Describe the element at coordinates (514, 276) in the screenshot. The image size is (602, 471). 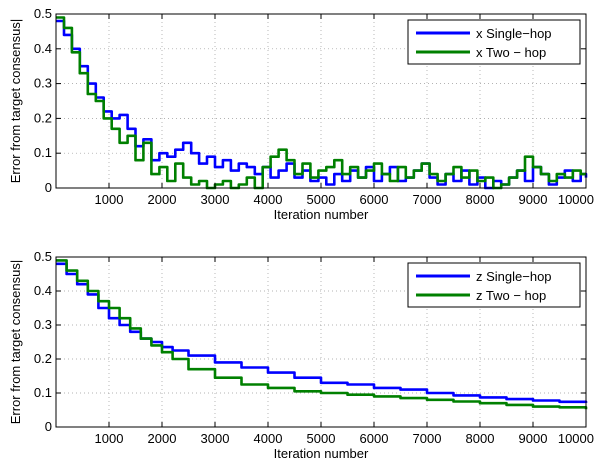
I see `legend-entry-label: z Single−hop` at that location.